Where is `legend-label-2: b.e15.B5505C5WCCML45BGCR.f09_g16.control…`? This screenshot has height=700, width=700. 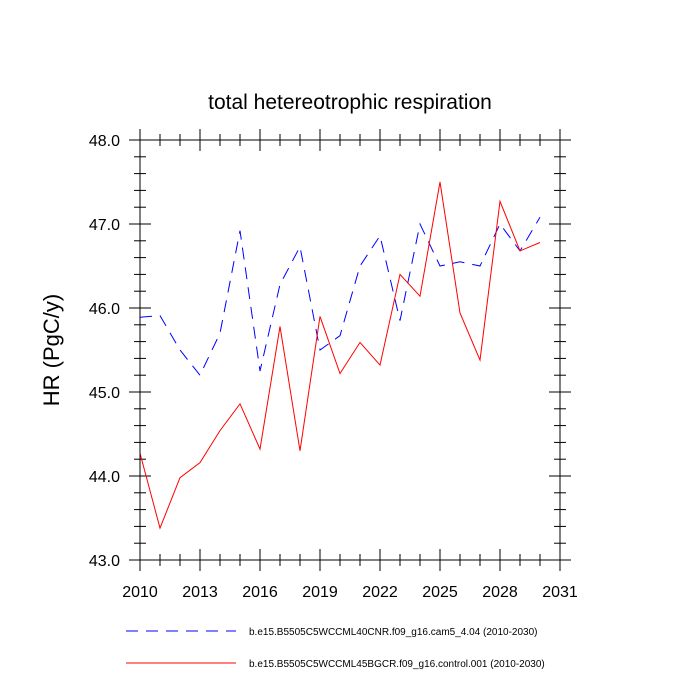
legend-label-2: b.e15.B5505C5WCCML45BGCR.f09_g16.control… is located at coordinates (397, 664).